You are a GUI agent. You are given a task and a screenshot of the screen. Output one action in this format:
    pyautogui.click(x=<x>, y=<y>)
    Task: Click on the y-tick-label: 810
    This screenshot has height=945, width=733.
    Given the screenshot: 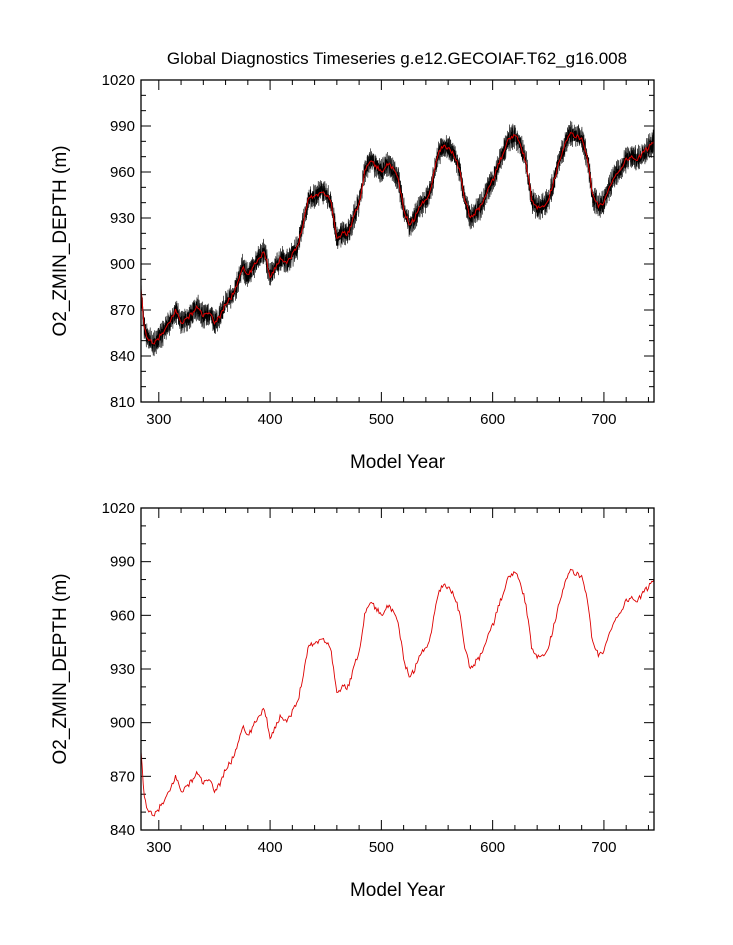 What is the action you would take?
    pyautogui.click(x=122, y=402)
    